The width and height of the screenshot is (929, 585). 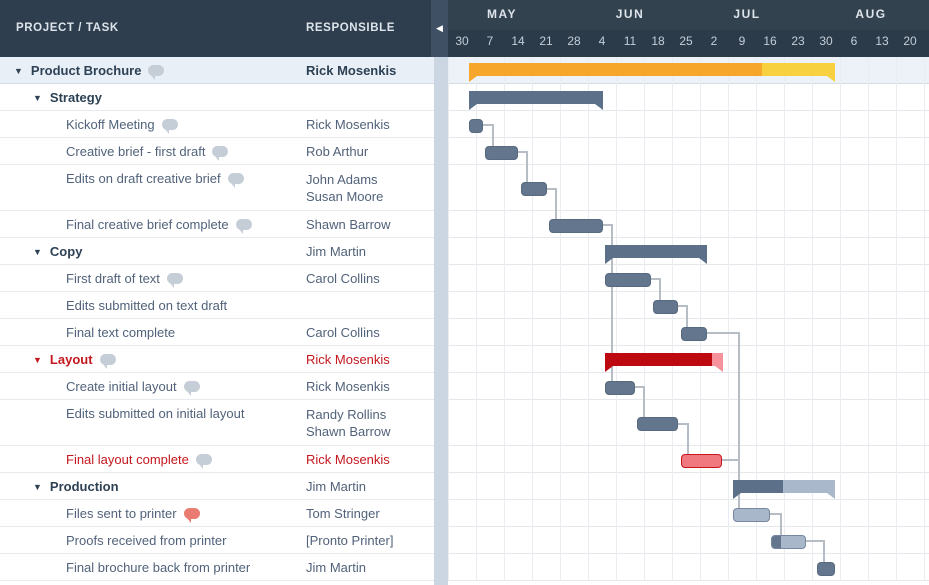 What do you see at coordinates (66, 251) in the screenshot?
I see `task-label: Copy` at bounding box center [66, 251].